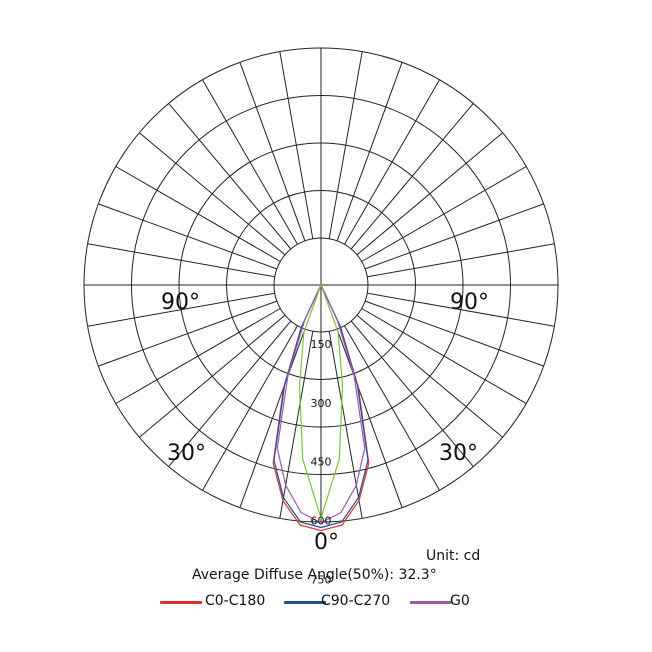  I want to click on radial-tick-label: 750, so click(321, 580).